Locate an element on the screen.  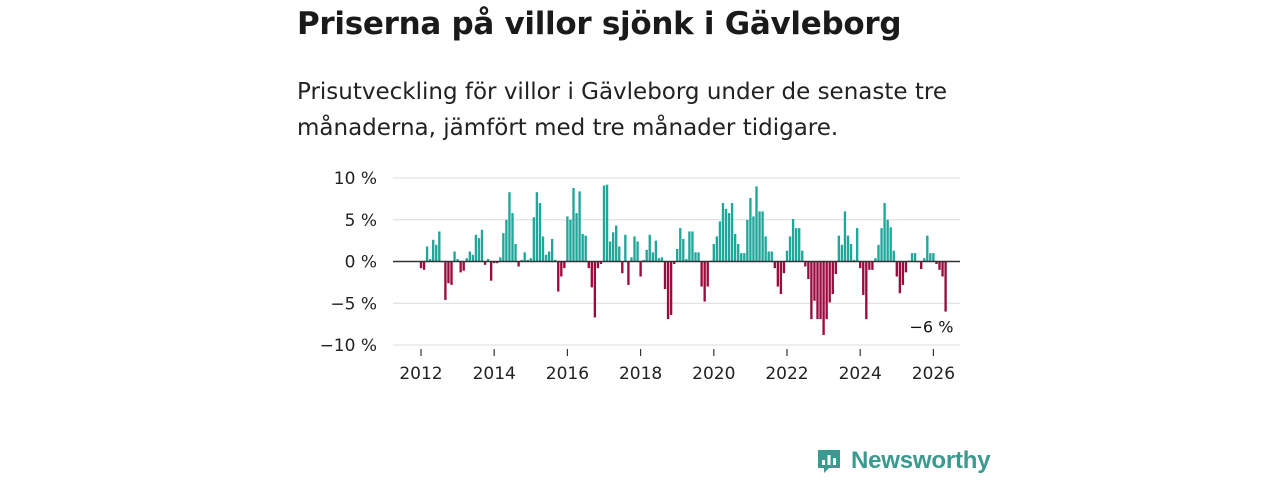
bars is located at coordinates (683, 259).